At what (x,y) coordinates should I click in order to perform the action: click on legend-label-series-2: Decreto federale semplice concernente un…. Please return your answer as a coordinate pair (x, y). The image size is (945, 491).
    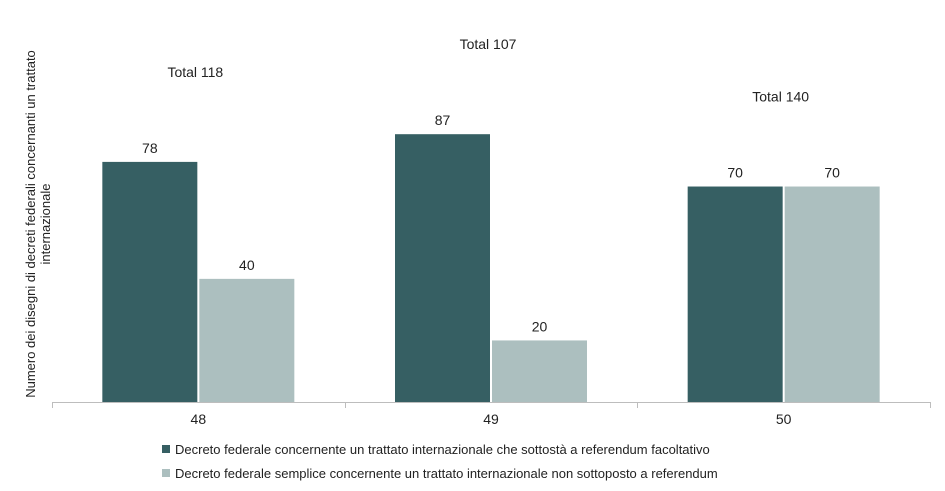
    Looking at the image, I should click on (446, 473).